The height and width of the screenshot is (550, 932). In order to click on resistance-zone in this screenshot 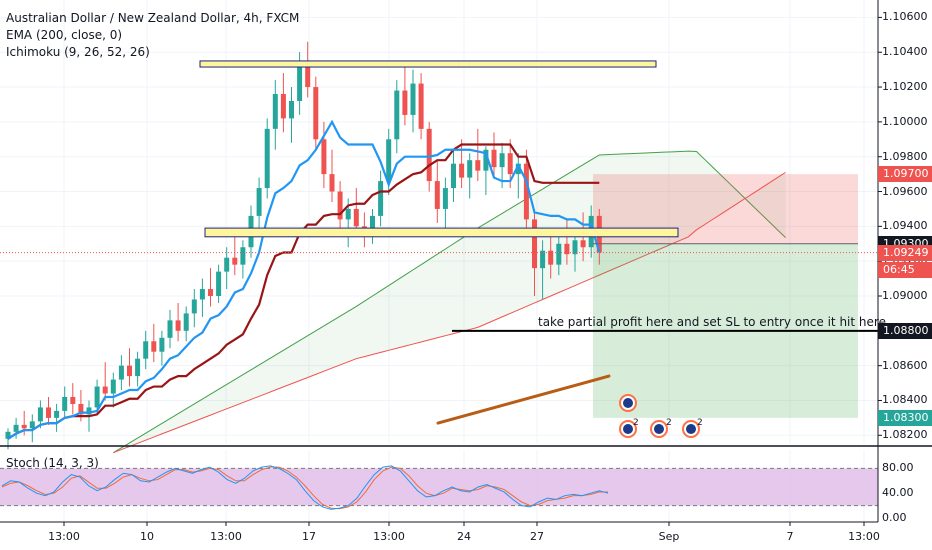, I will do `click(428, 64)`.